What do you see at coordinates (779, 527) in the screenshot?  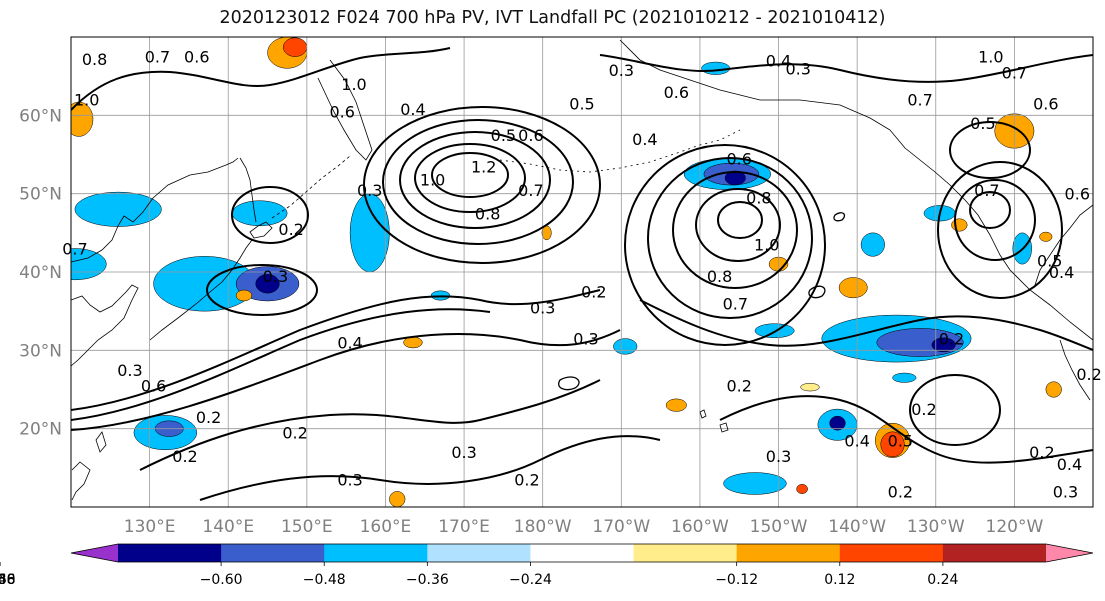 I see `longitude-label: 150°W` at bounding box center [779, 527].